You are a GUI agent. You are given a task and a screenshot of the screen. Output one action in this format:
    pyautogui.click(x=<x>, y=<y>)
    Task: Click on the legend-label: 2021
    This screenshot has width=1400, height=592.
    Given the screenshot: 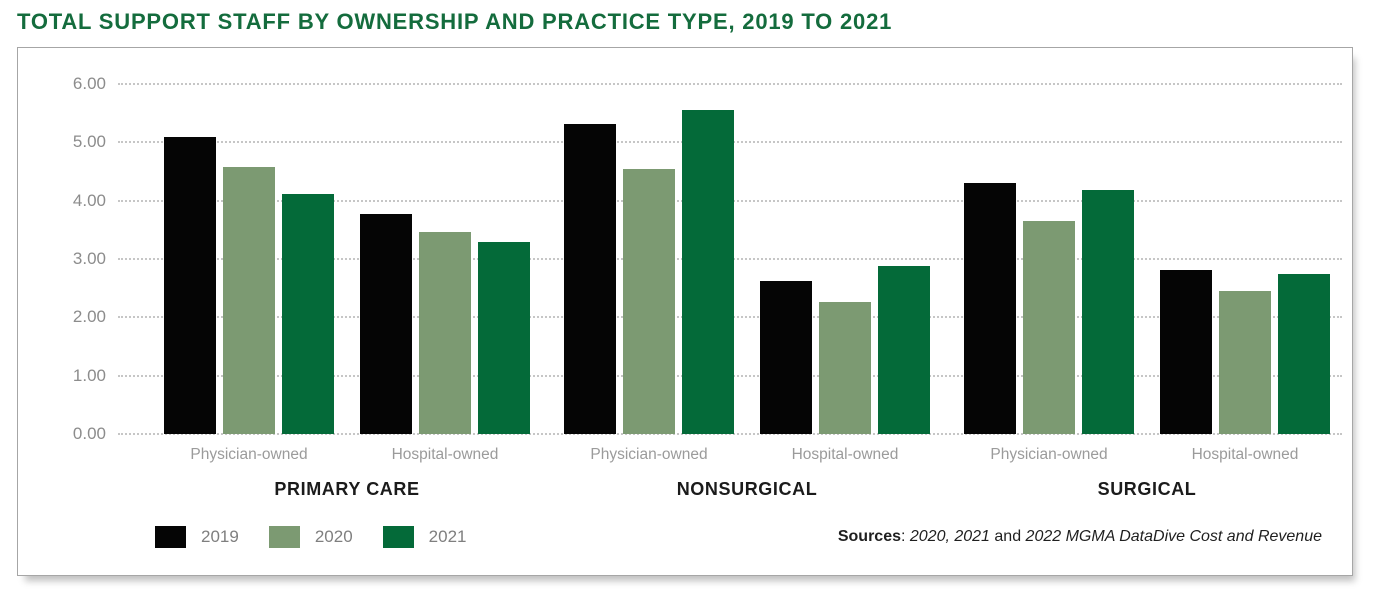 What is the action you would take?
    pyautogui.click(x=447, y=536)
    